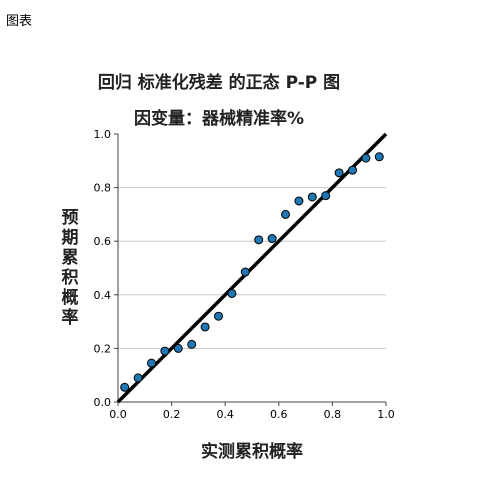  I want to click on y-axis-title-char: 期, so click(70, 238).